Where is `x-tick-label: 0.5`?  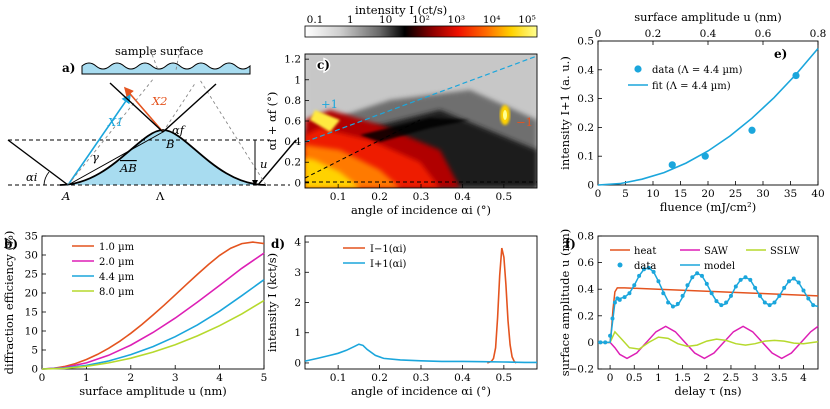 x-tick-label: 0.5 is located at coordinates (634, 378).